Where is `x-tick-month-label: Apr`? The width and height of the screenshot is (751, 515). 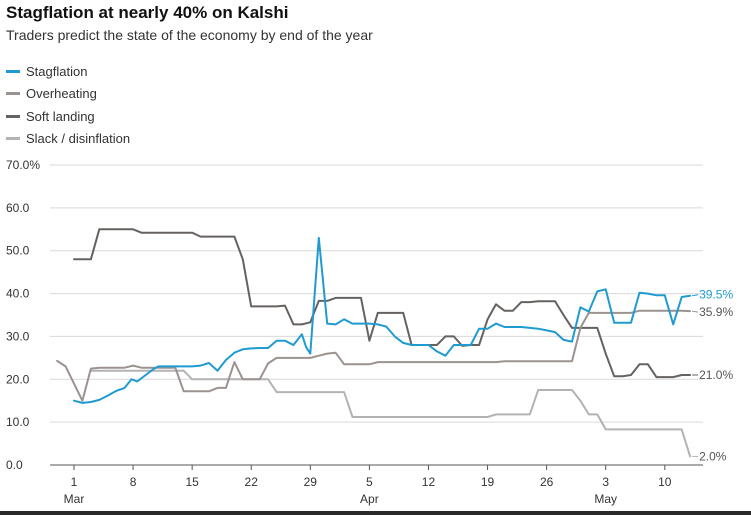
x-tick-month-label: Apr is located at coordinates (369, 499).